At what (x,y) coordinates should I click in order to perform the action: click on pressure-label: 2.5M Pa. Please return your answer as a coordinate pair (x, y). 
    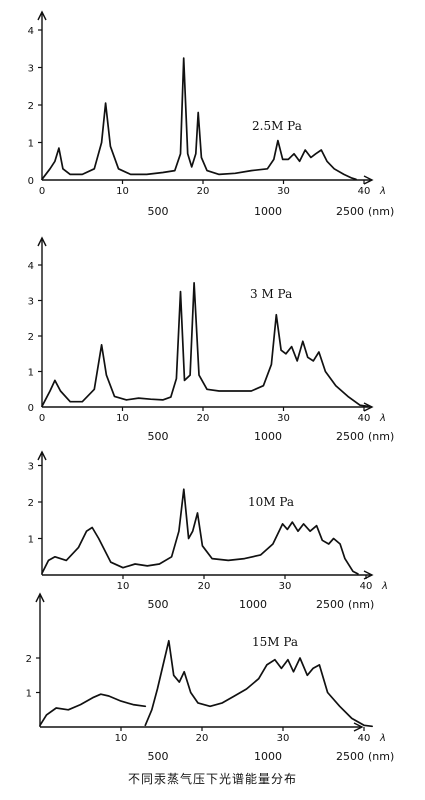
    Looking at the image, I should click on (277, 126).